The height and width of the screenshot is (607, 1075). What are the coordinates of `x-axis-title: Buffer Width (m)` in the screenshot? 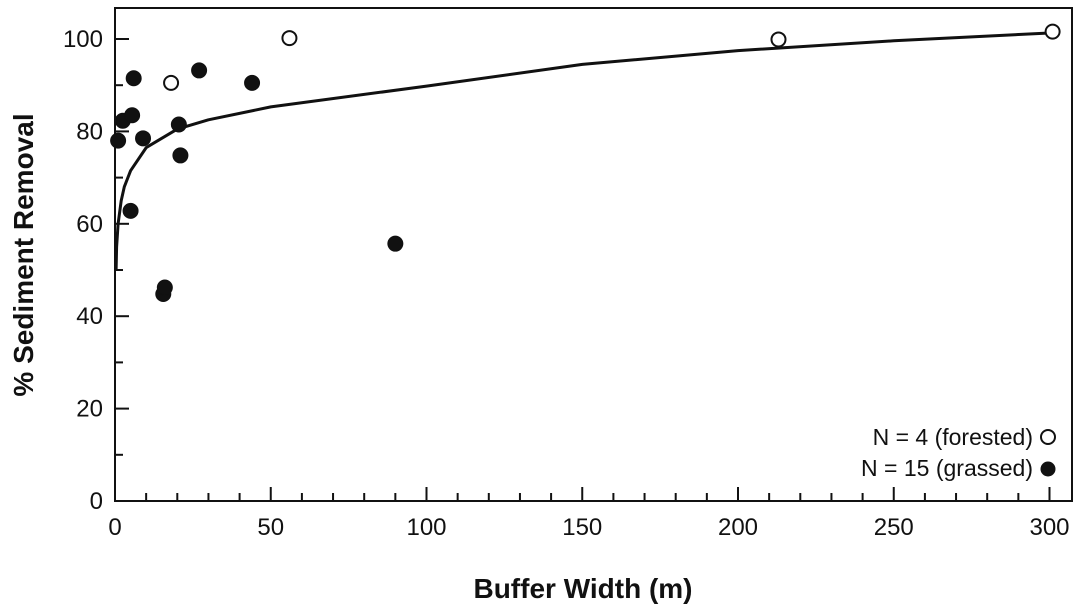 It's located at (582, 588).